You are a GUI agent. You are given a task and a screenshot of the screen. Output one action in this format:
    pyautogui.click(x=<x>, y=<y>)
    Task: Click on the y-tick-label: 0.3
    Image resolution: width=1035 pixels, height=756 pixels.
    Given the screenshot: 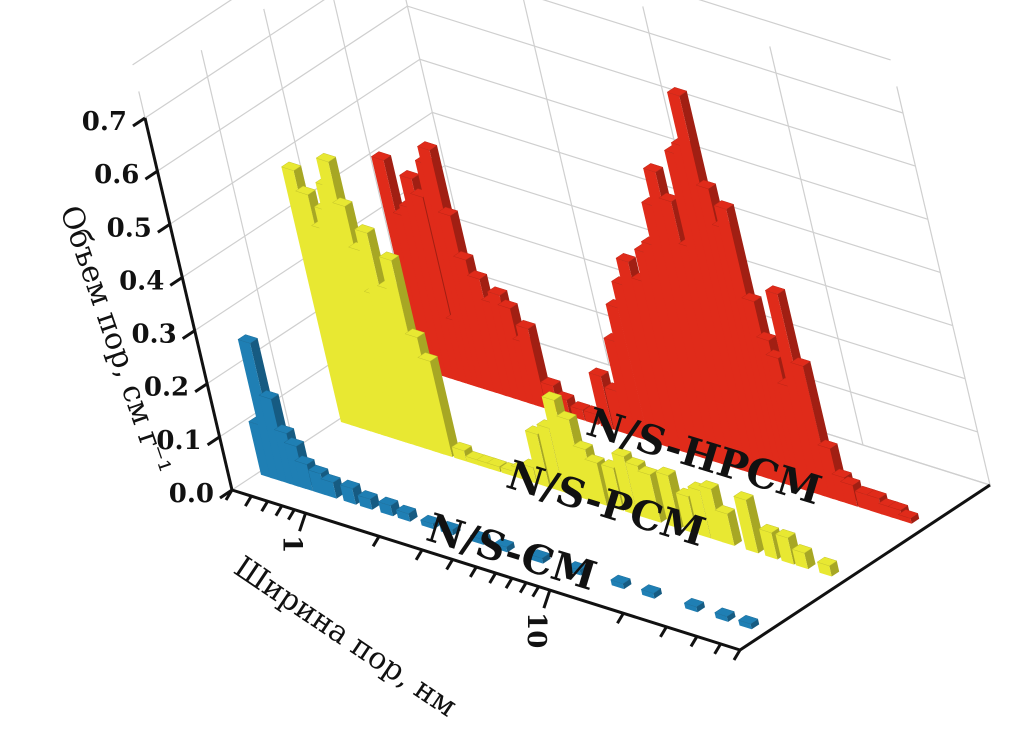 What is the action you would take?
    pyautogui.click(x=153, y=335)
    